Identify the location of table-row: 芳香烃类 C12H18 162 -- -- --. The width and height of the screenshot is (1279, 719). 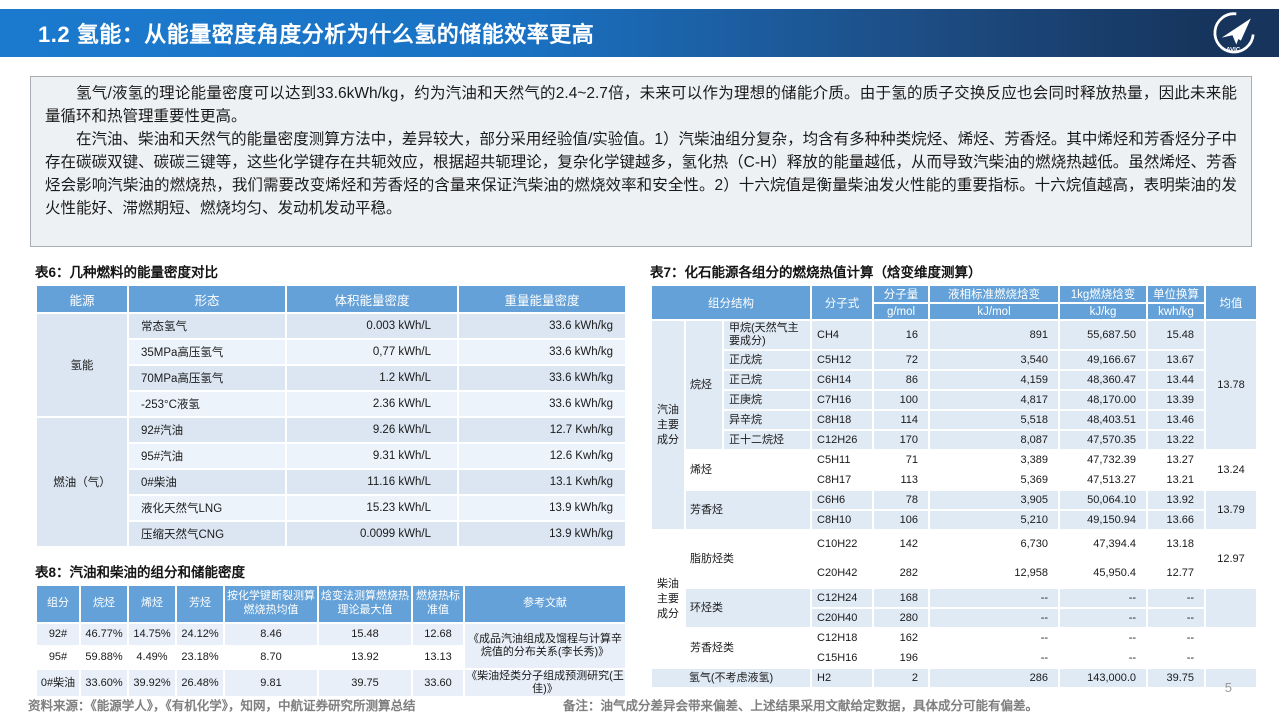
(955, 648).